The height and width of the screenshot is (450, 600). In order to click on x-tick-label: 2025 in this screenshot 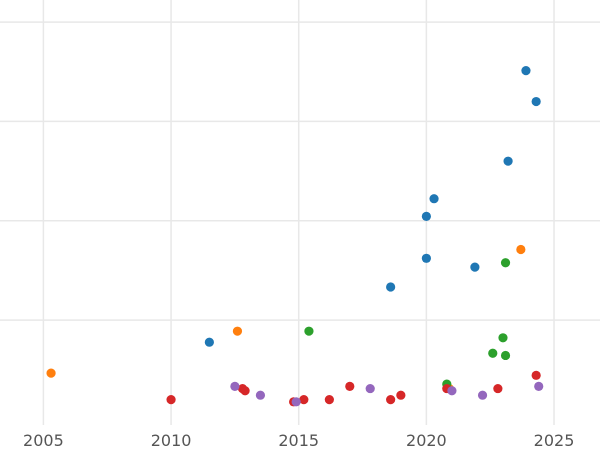, I will do `click(554, 440)`.